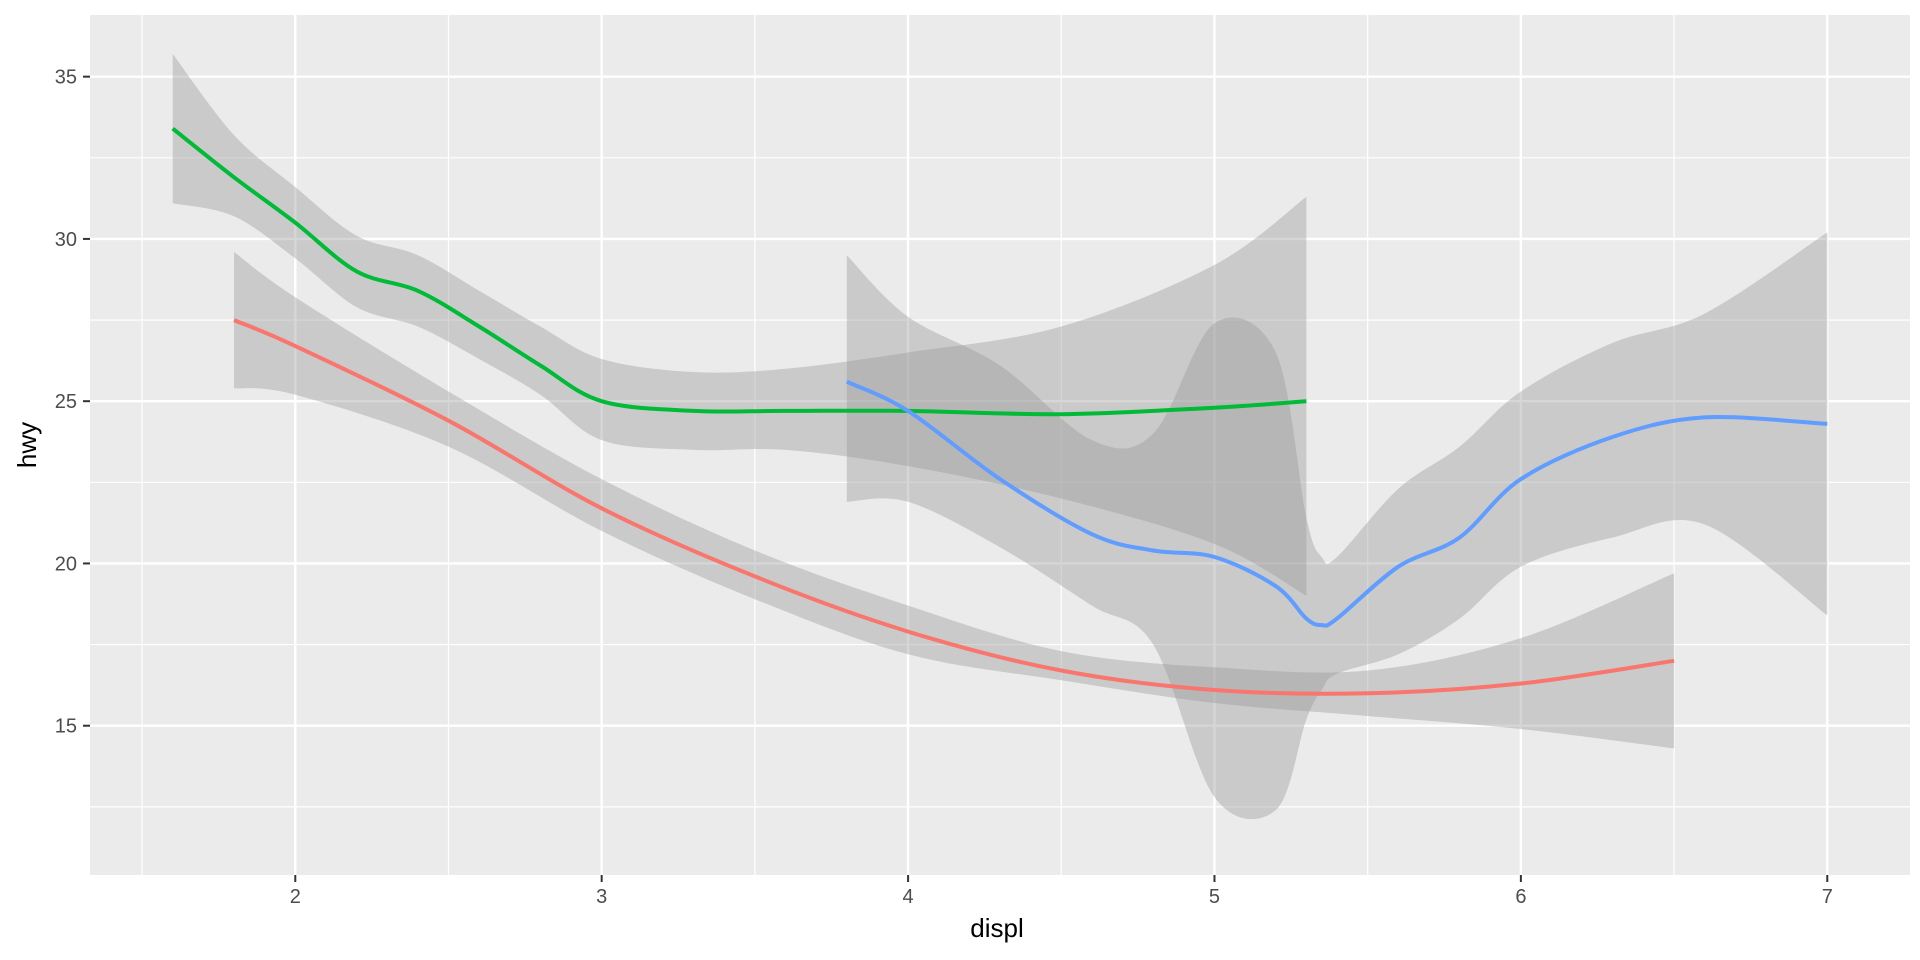 The width and height of the screenshot is (1920, 960). What do you see at coordinates (1061, 891) in the screenshot?
I see `x-axis: 2 3 4 5 6 7` at bounding box center [1061, 891].